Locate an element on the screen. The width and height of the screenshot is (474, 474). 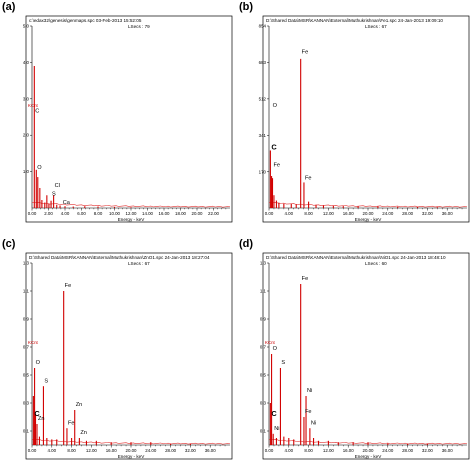
y-tick-label: 683 is located at coordinates (263, 62).